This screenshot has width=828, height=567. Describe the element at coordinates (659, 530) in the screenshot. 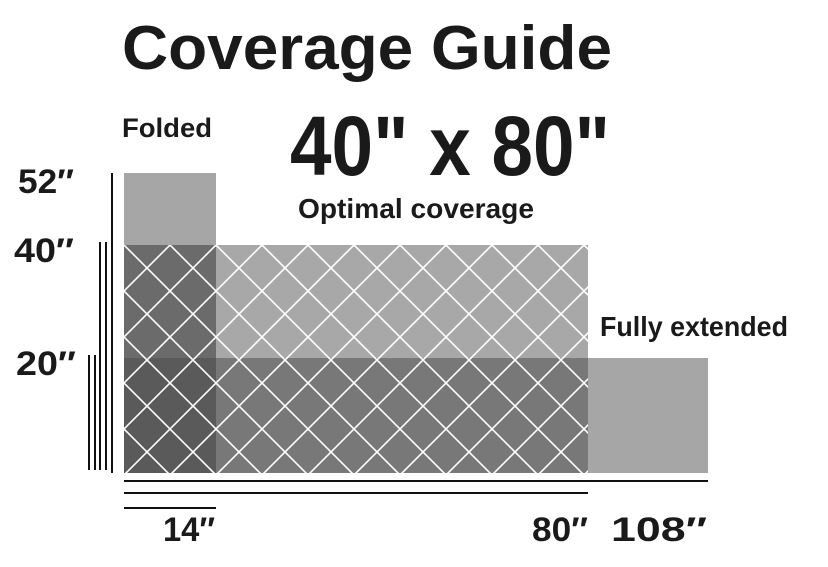

I see `width-label: 108″` at that location.